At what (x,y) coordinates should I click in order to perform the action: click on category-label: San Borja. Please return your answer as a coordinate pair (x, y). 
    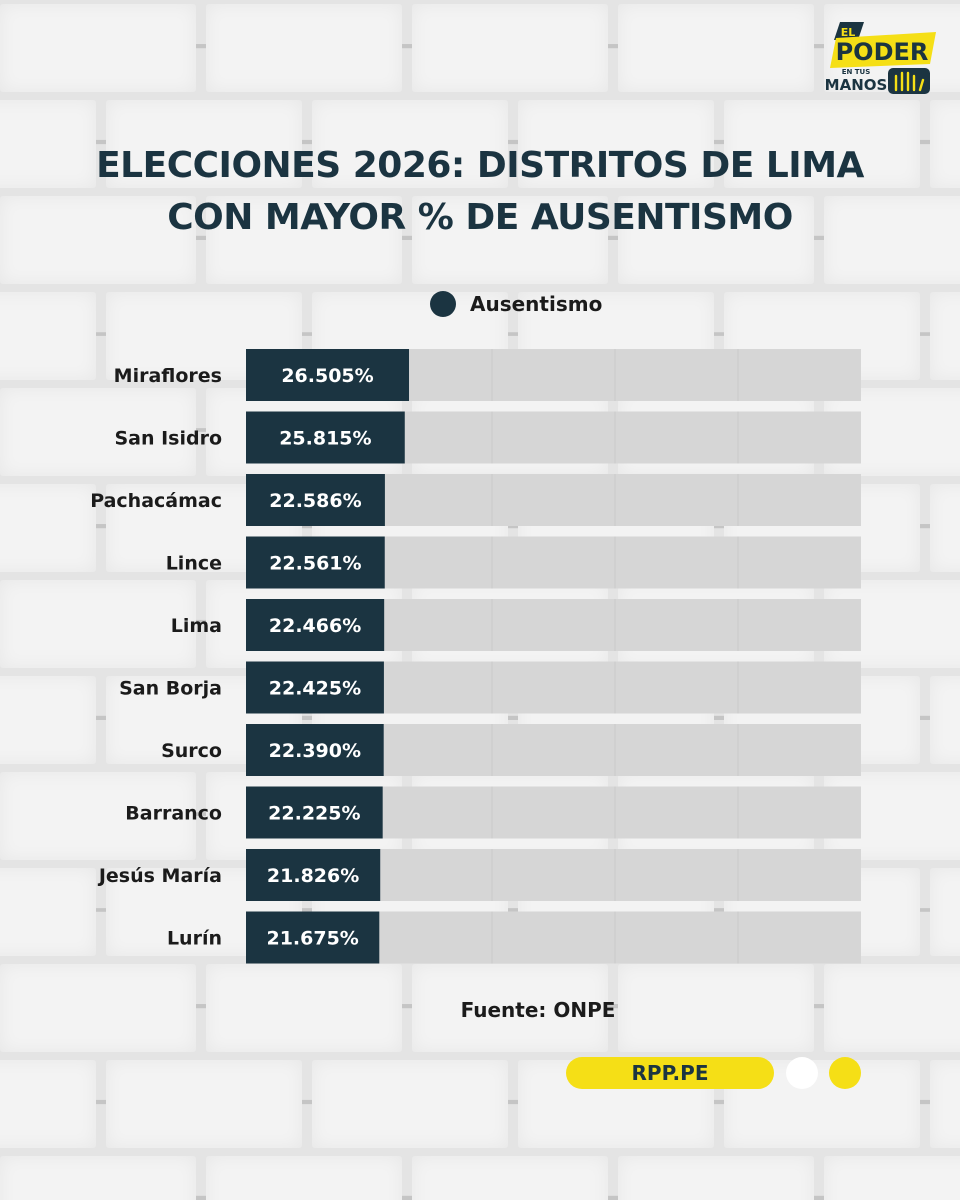
    Looking at the image, I should click on (170, 689).